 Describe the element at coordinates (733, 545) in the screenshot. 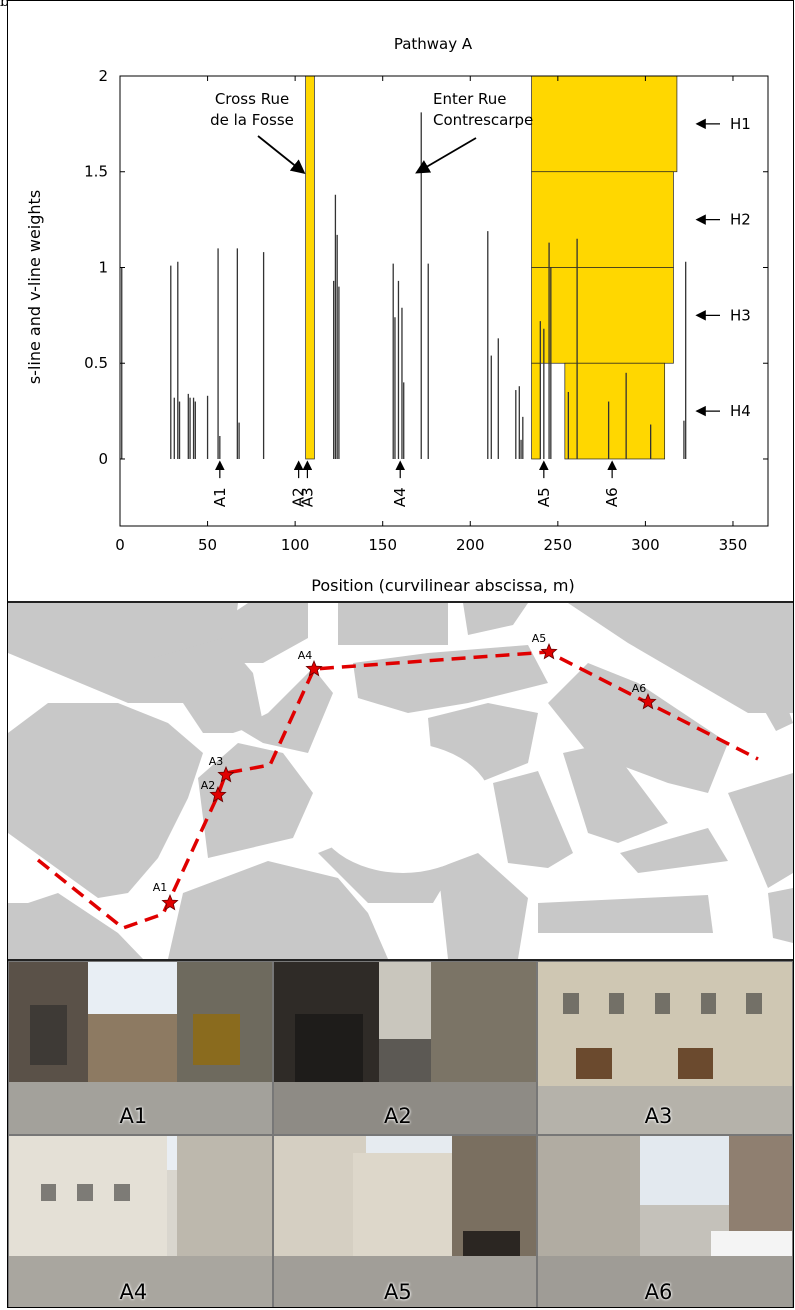

I see `x-tick-label: 350` at that location.